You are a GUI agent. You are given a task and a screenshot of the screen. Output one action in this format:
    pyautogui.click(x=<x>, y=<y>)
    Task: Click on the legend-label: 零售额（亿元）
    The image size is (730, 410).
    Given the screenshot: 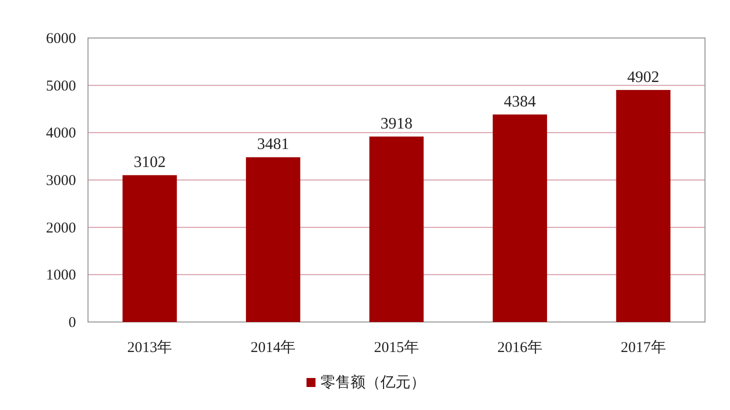 What is the action you would take?
    pyautogui.click(x=373, y=382)
    